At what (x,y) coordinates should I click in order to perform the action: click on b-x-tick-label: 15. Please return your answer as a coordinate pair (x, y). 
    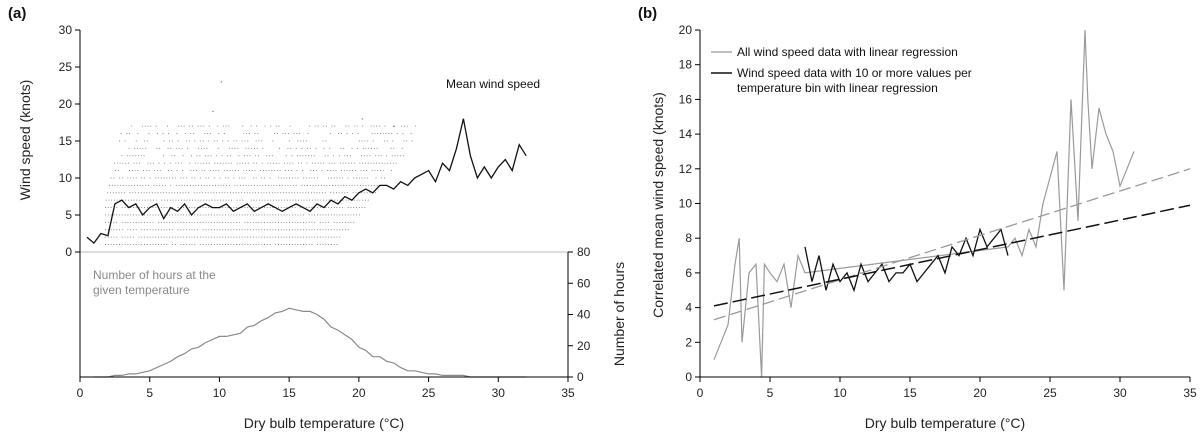
    Looking at the image, I should click on (910, 393).